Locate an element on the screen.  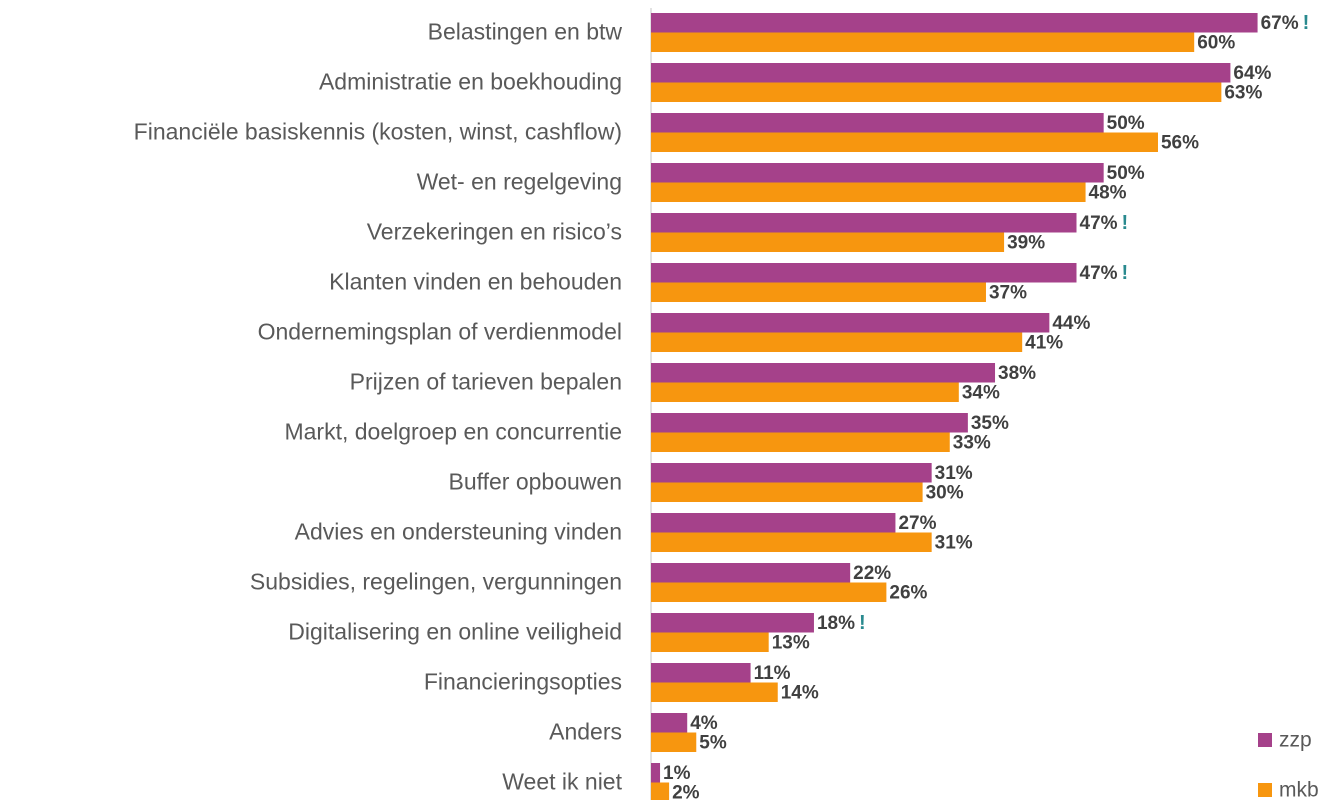
value-label: 63% is located at coordinates (1243, 92).